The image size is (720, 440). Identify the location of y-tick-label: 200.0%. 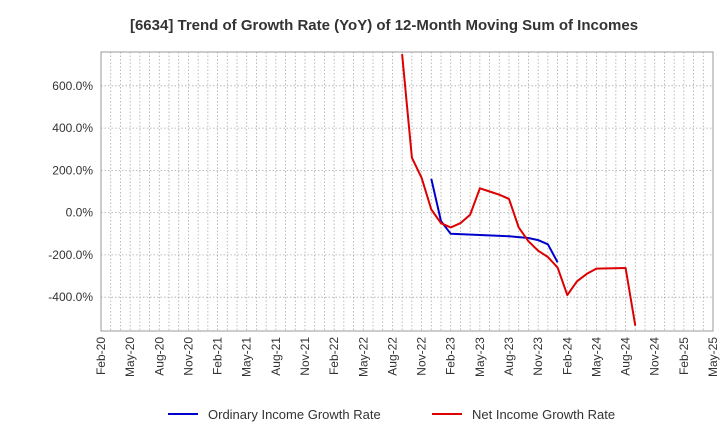
(72, 170).